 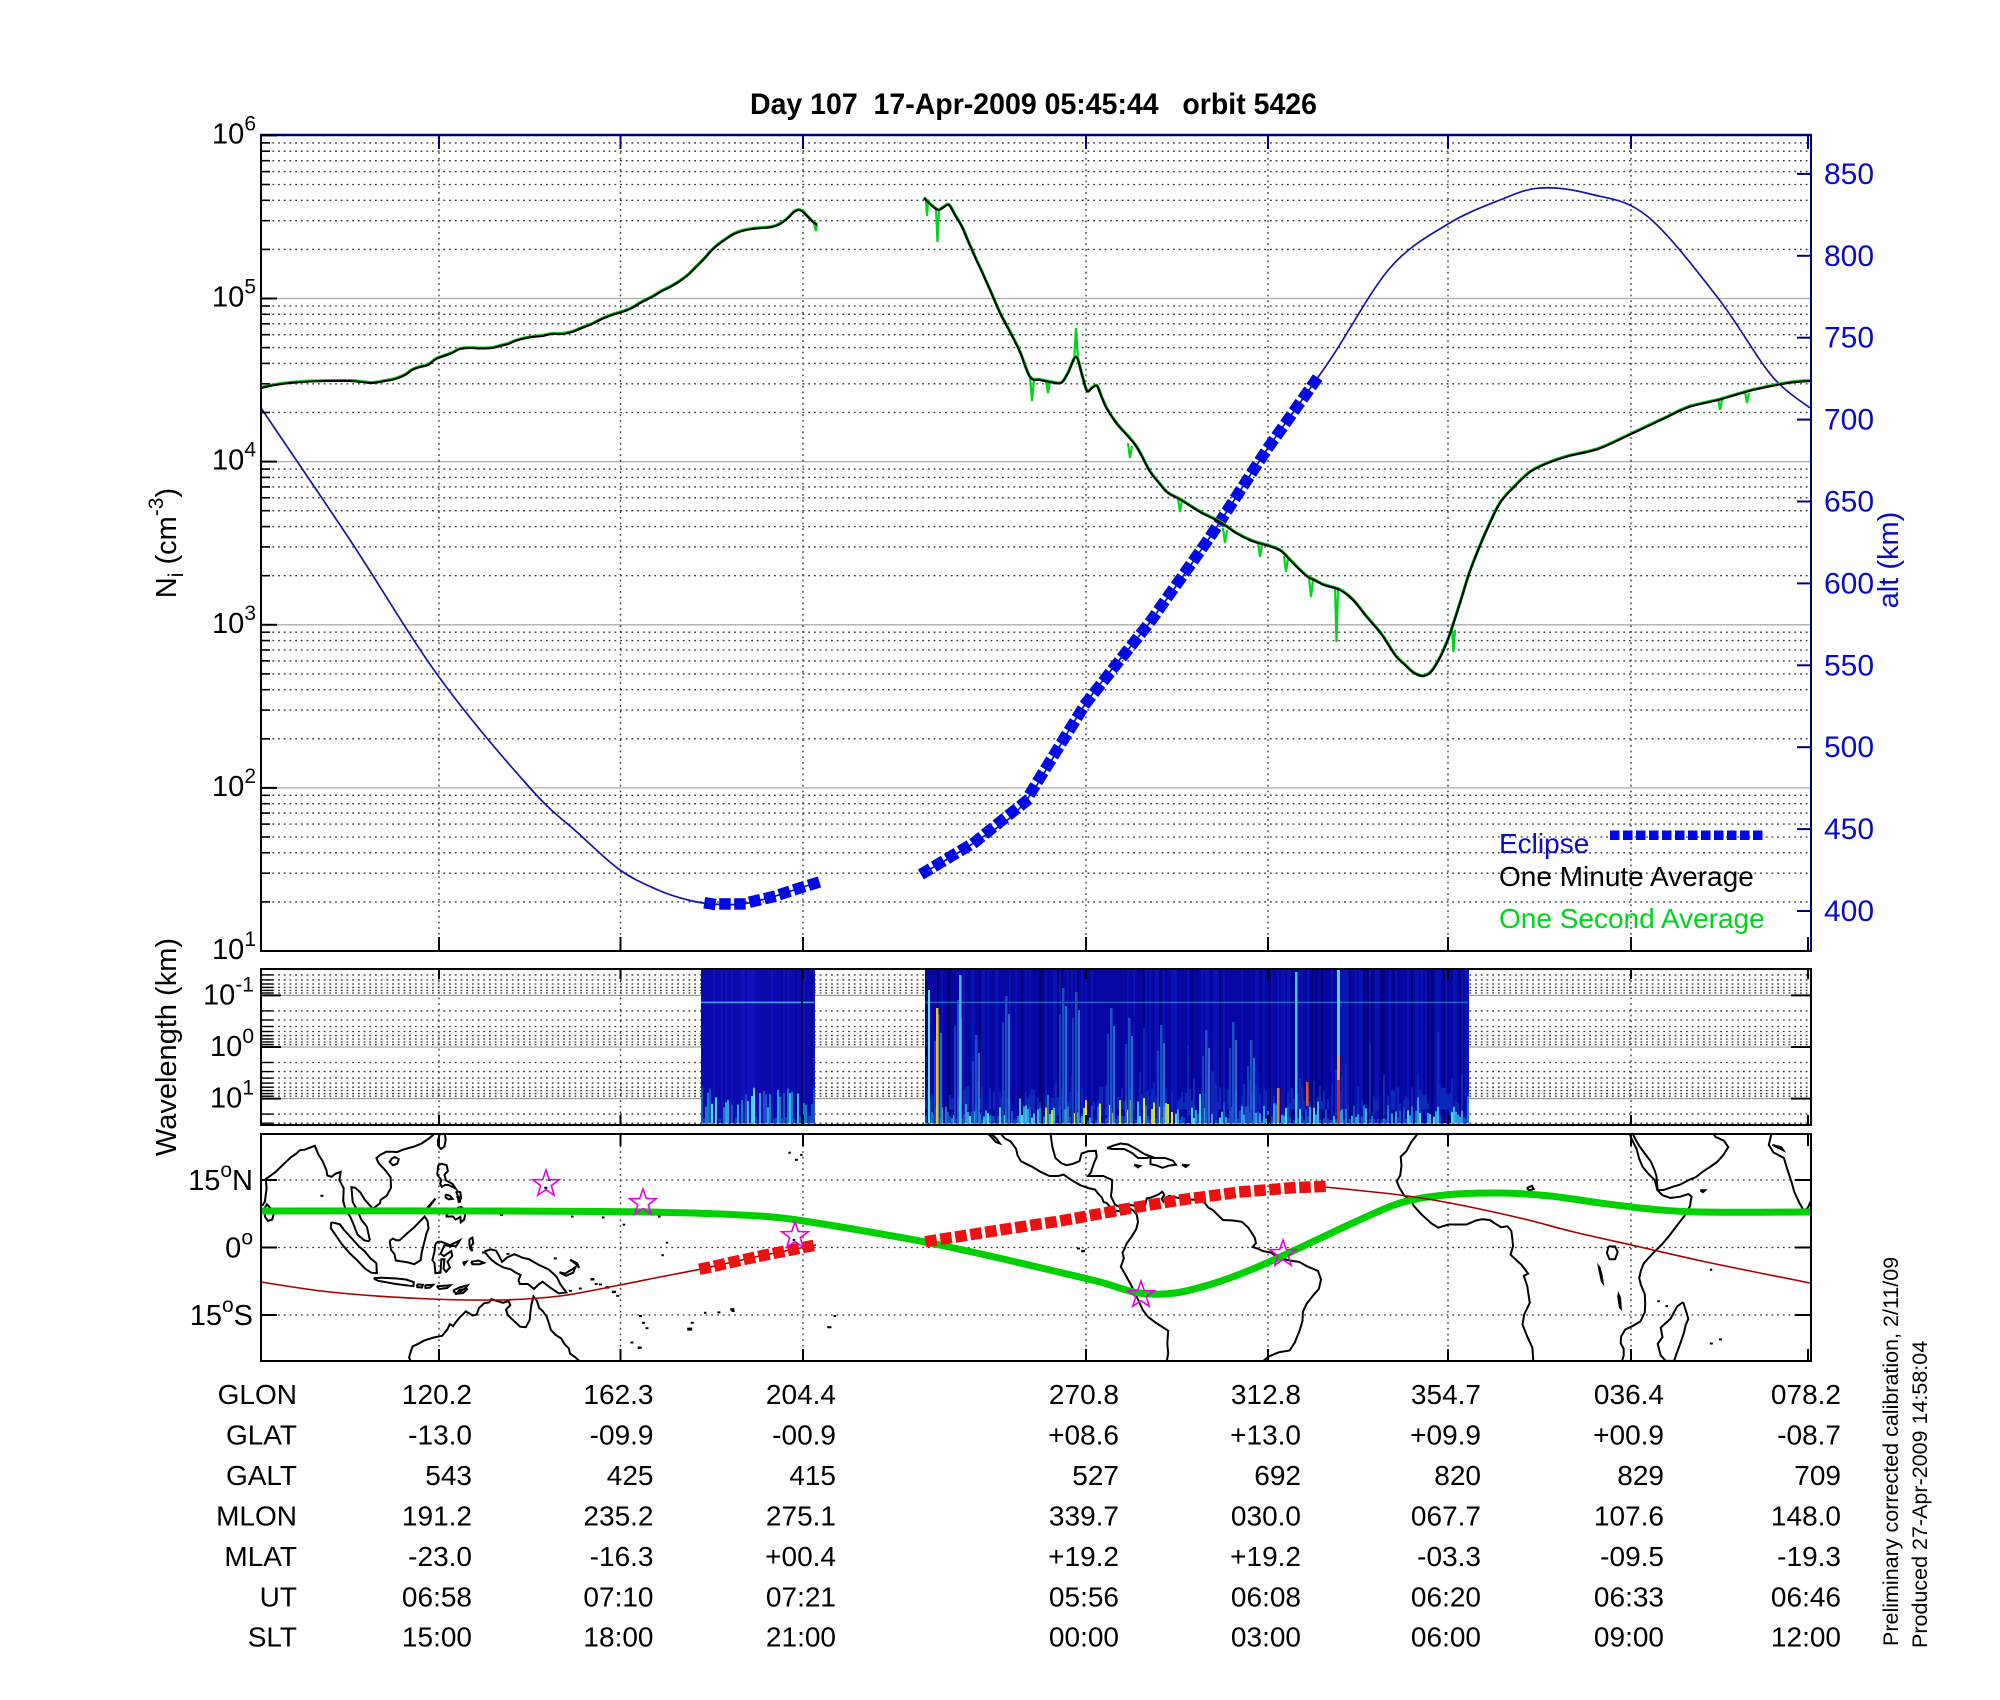 What do you see at coordinates (1446, 1596) in the screenshot?
I see `svg-text: 06:20` at bounding box center [1446, 1596].